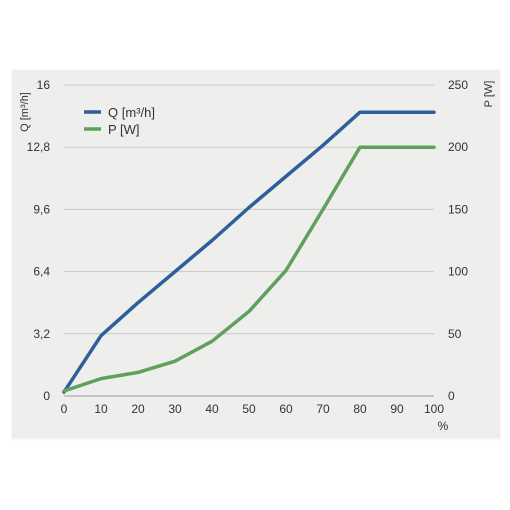 The image size is (510, 510). I want to click on x-tick-label: 50, so click(249, 409).